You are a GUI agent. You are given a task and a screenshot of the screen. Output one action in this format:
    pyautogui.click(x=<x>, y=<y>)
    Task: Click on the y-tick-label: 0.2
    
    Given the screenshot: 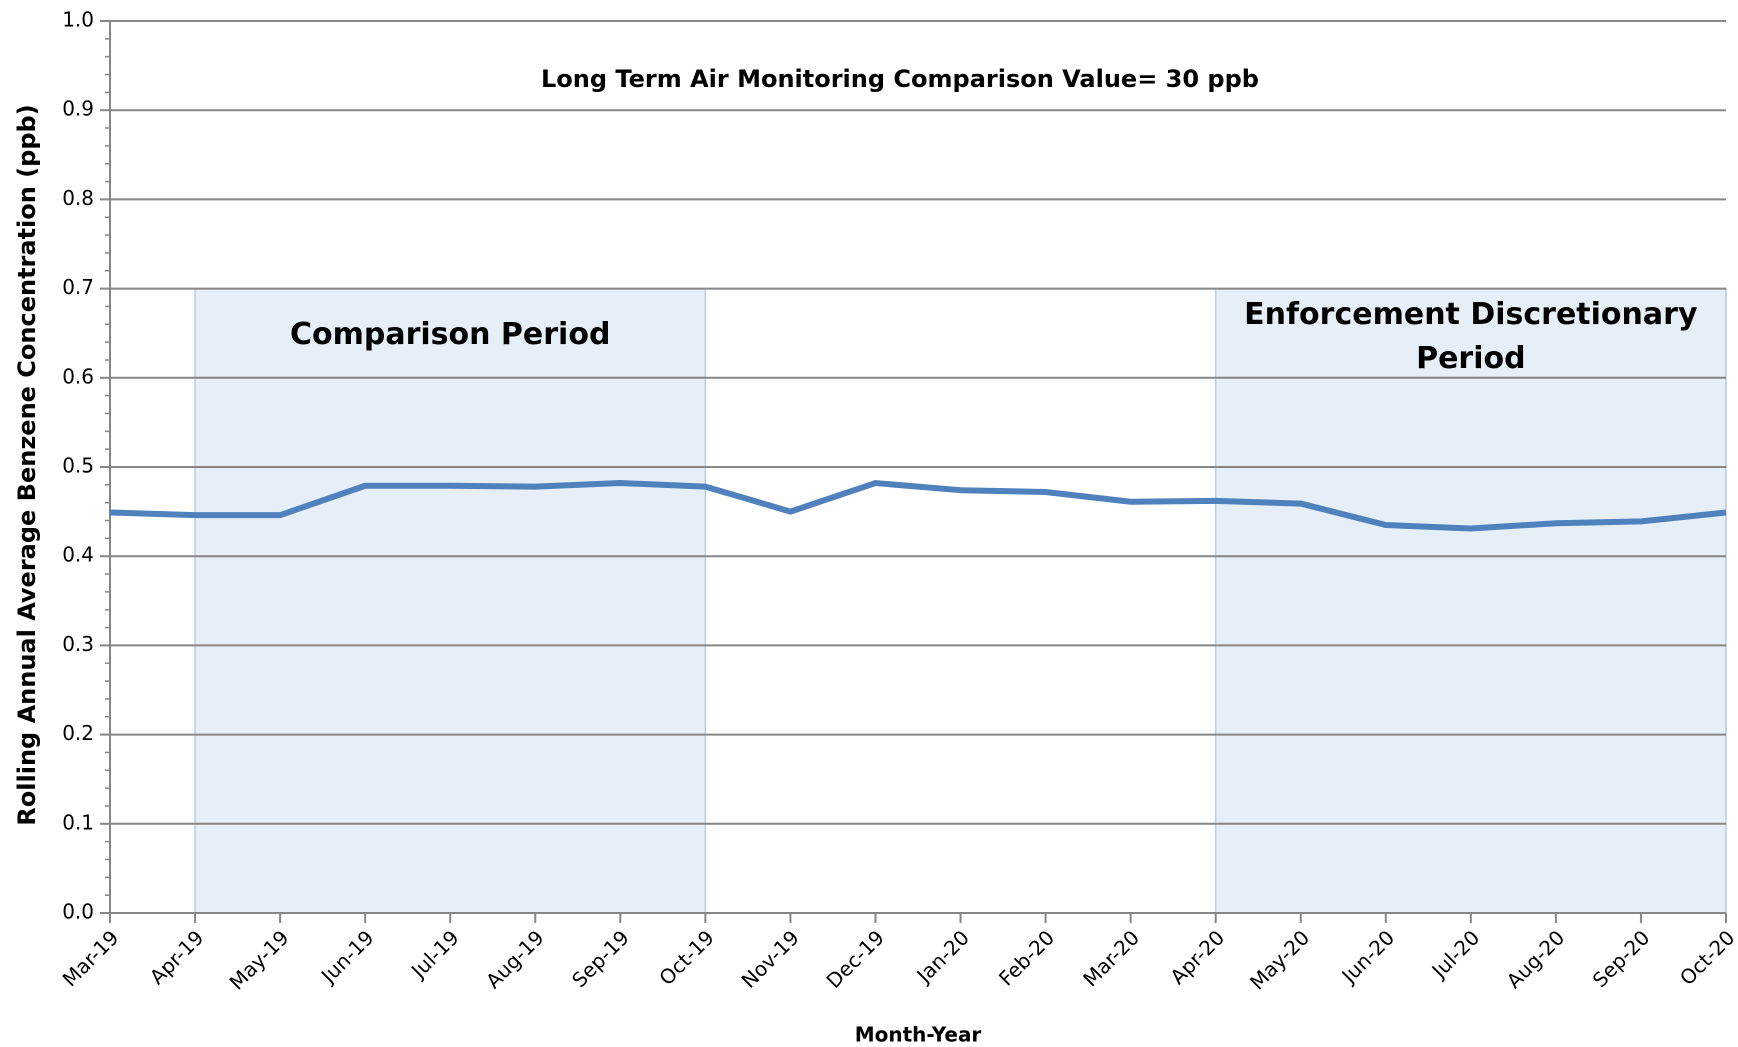 What is the action you would take?
    pyautogui.click(x=78, y=733)
    